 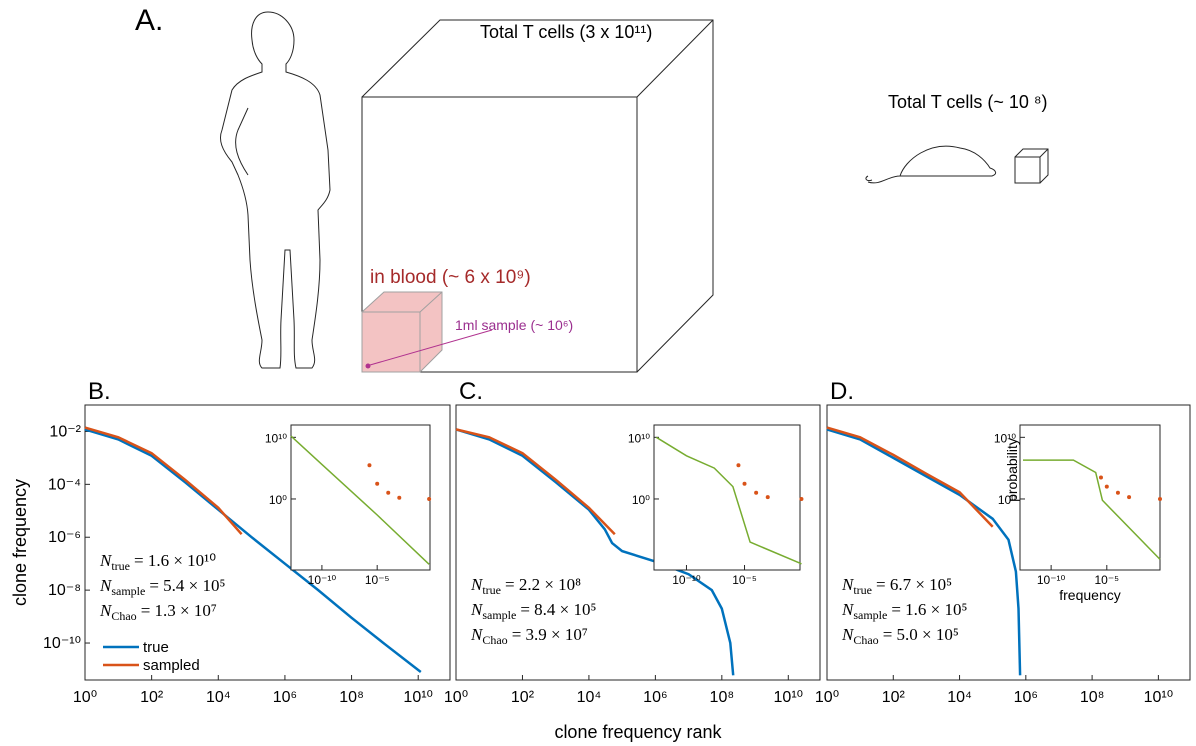 I want to click on annotation: Nsample = 1.6 × 10⁵, so click(x=904, y=611).